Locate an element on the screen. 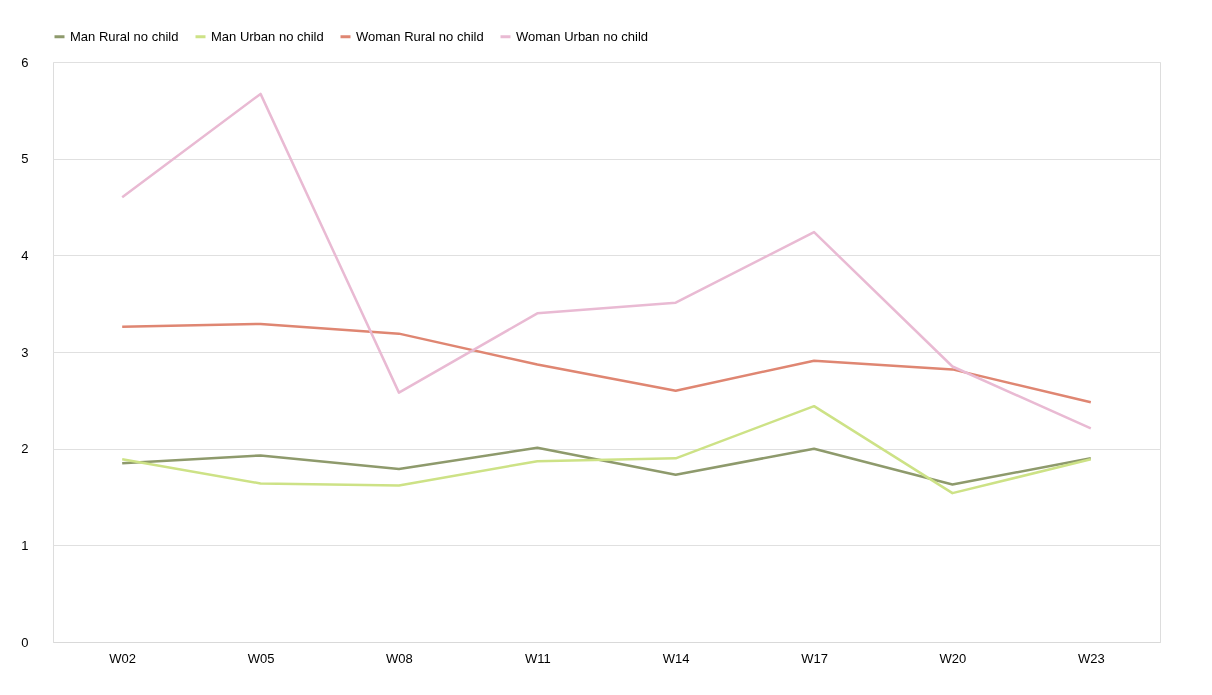  x-tick-label: W17 is located at coordinates (814, 658).